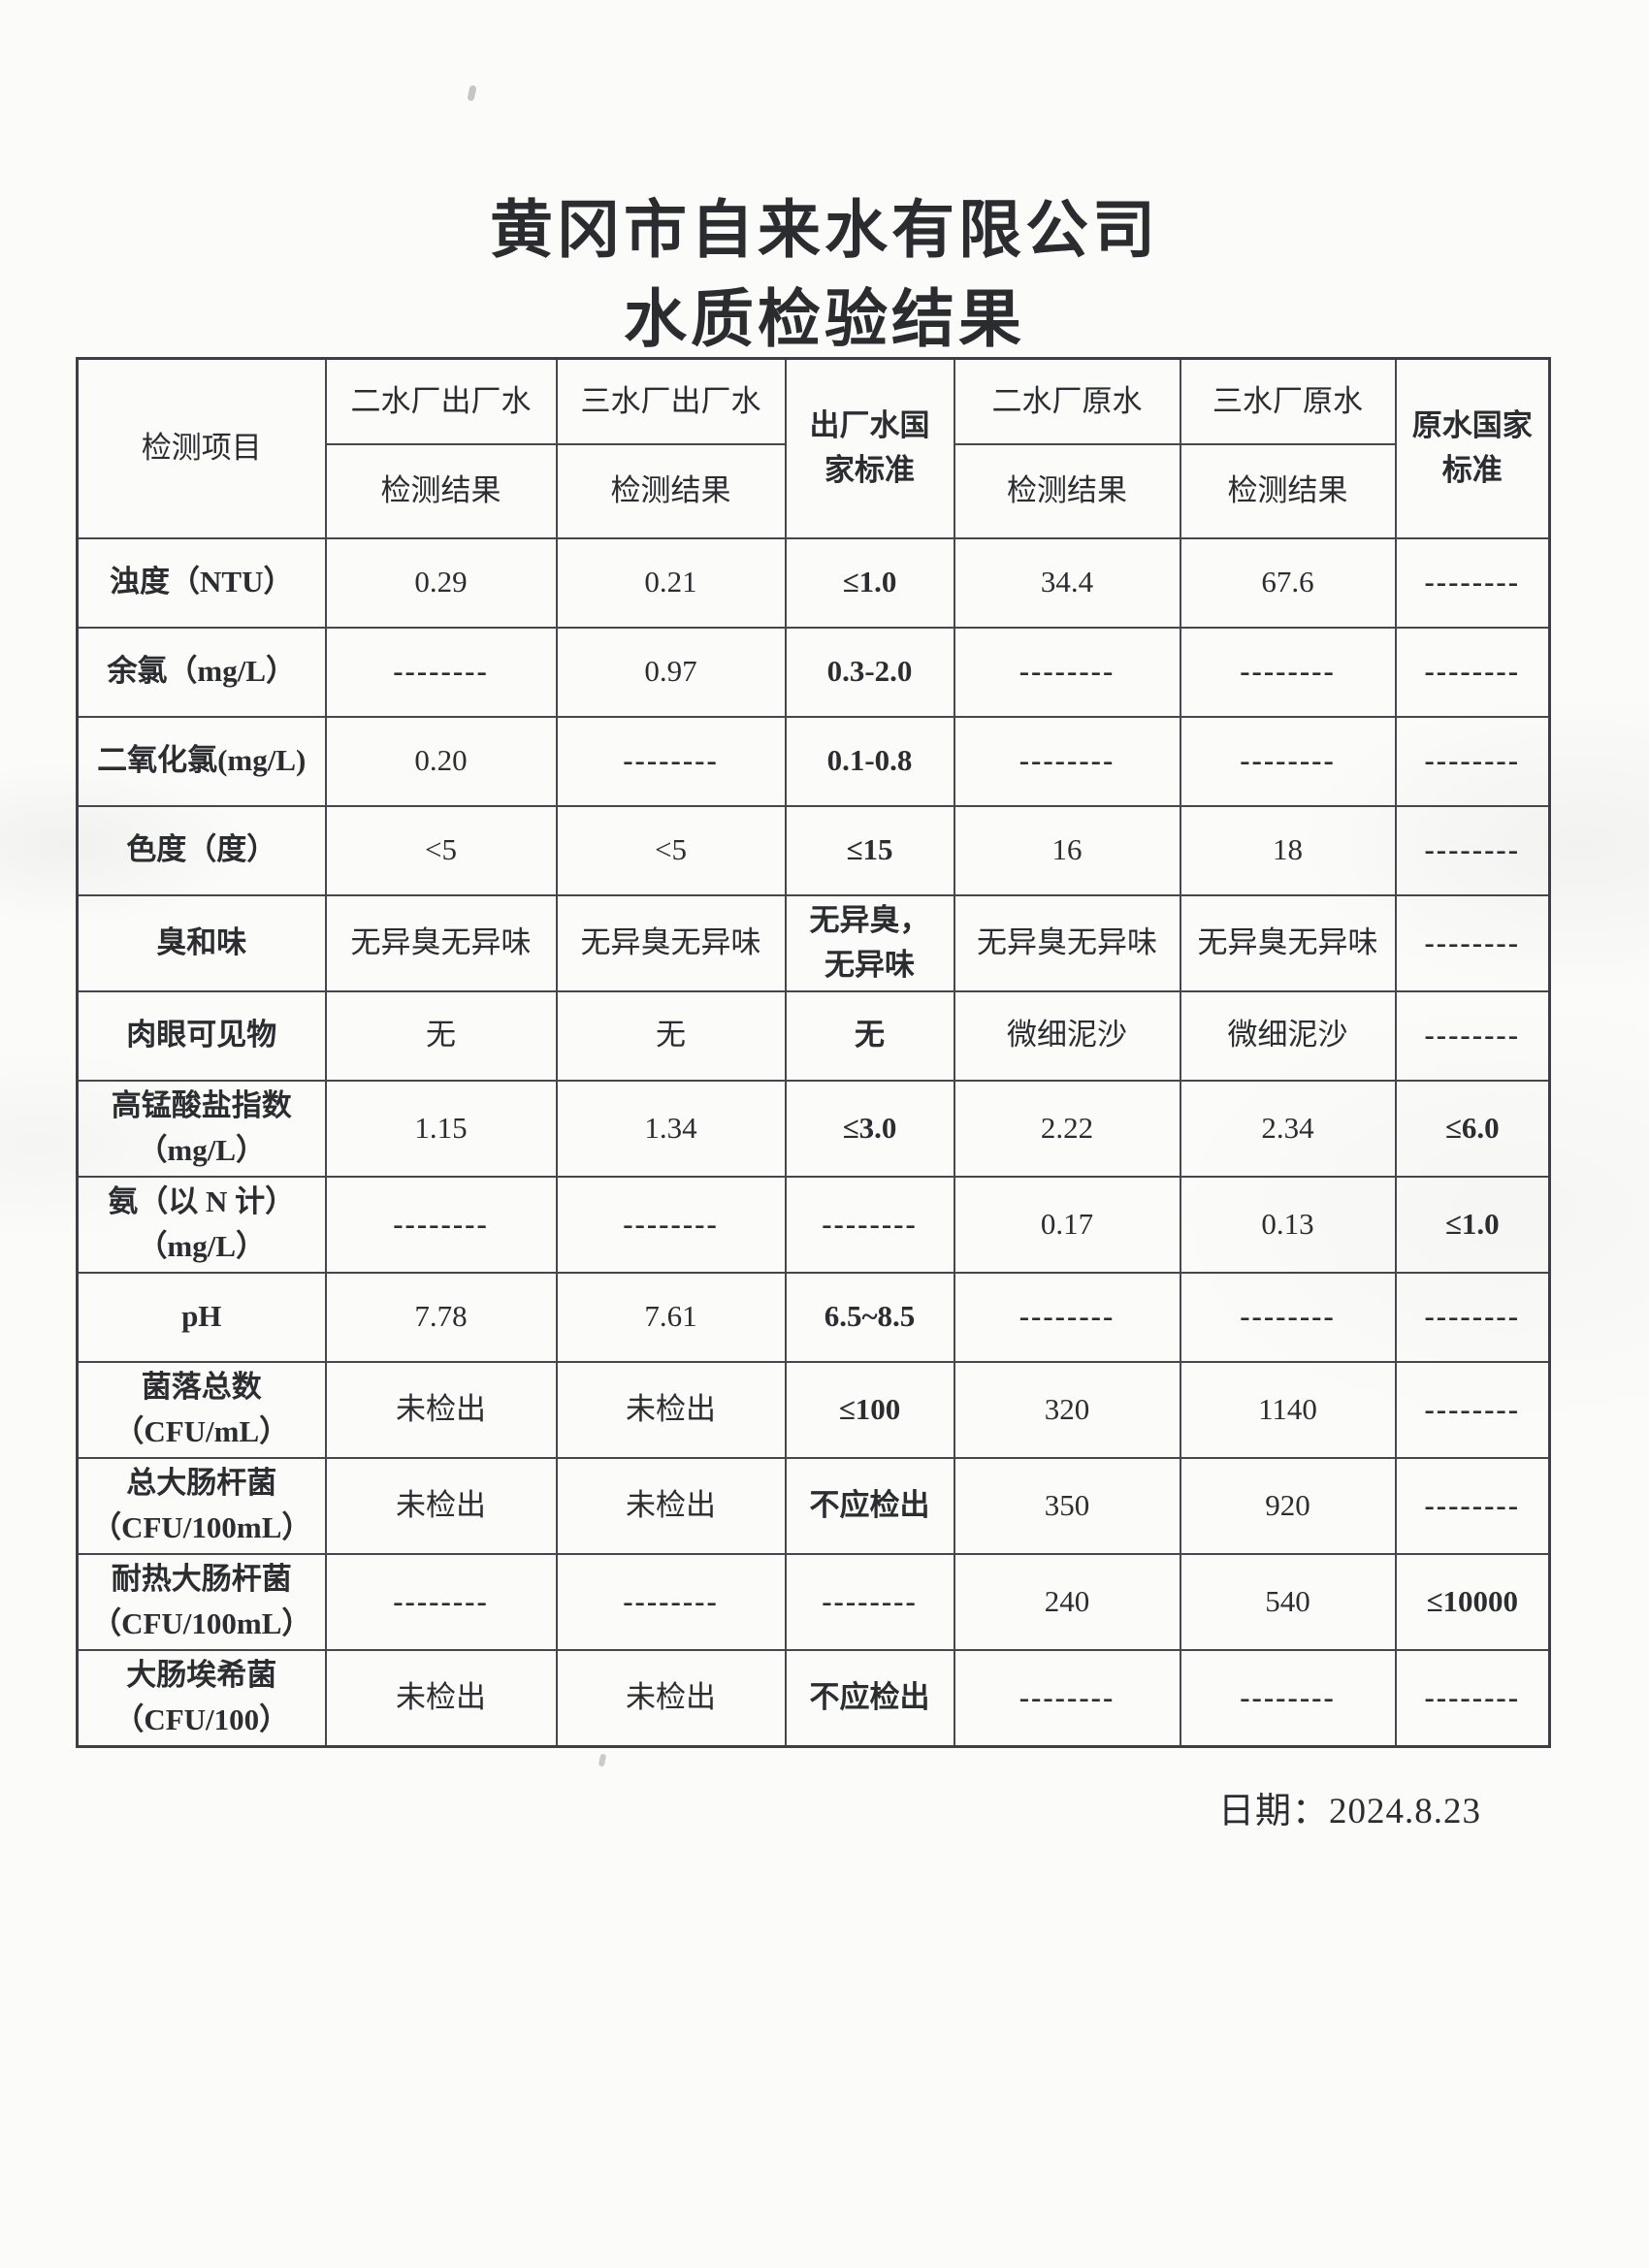  Describe the element at coordinates (441, 1317) in the screenshot. I see `cell-value: 7.78` at that location.